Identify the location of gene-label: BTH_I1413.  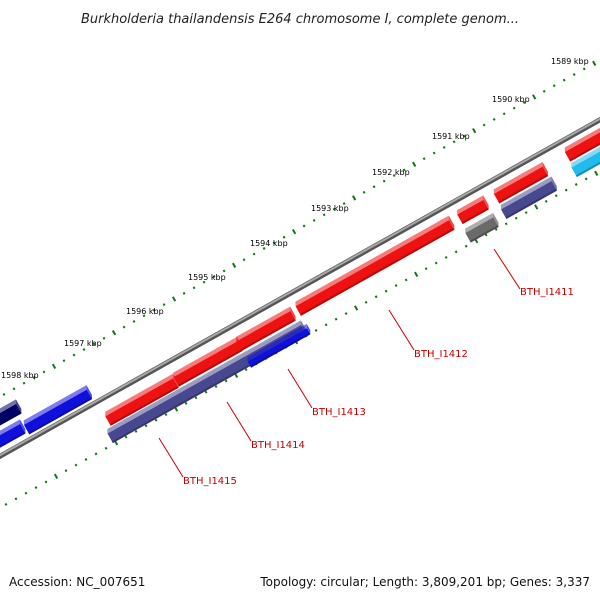
(339, 412).